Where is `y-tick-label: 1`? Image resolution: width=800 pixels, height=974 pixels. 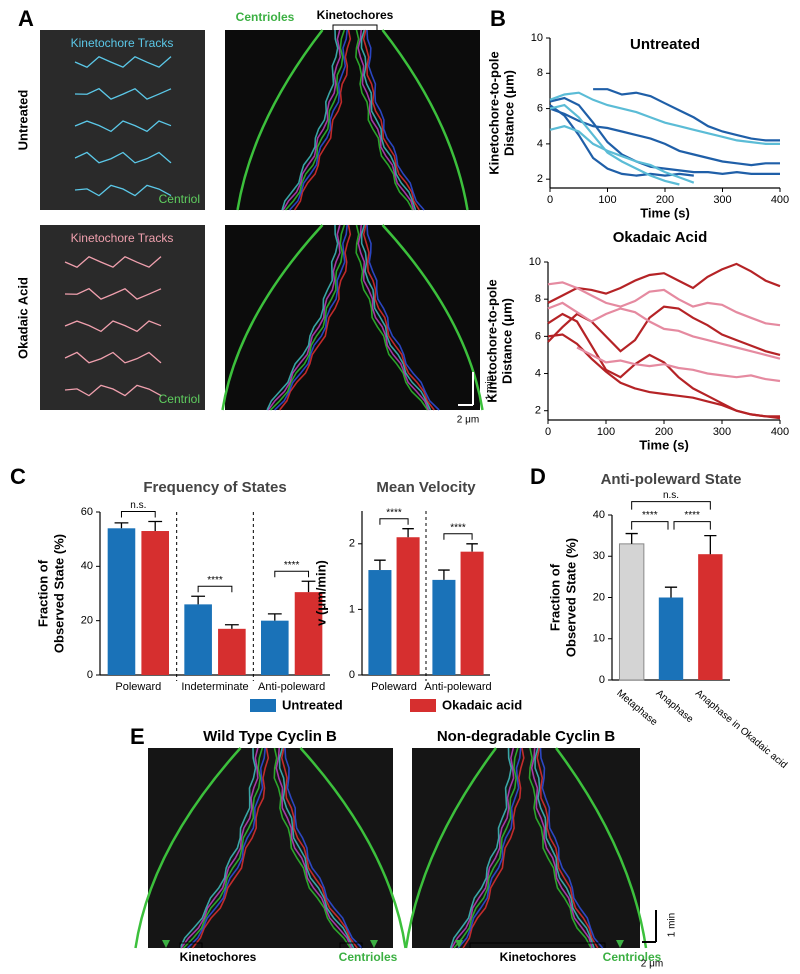
y-tick-label: 1 is located at coordinates (352, 609).